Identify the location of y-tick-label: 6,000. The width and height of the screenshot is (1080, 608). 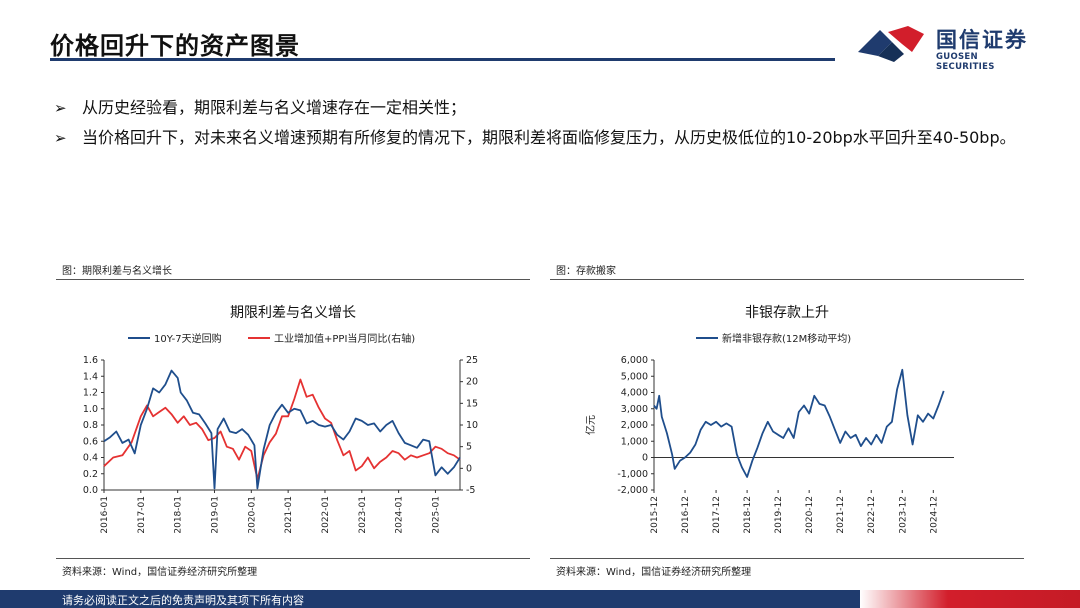
(634, 360).